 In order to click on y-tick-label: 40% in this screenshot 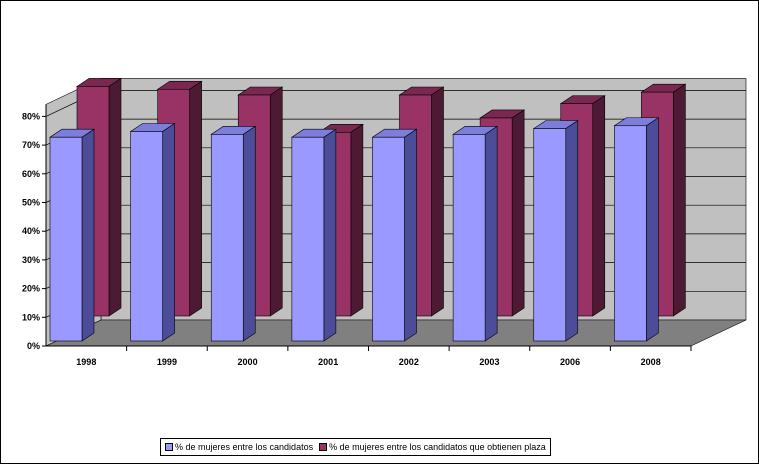, I will do `click(31, 231)`.